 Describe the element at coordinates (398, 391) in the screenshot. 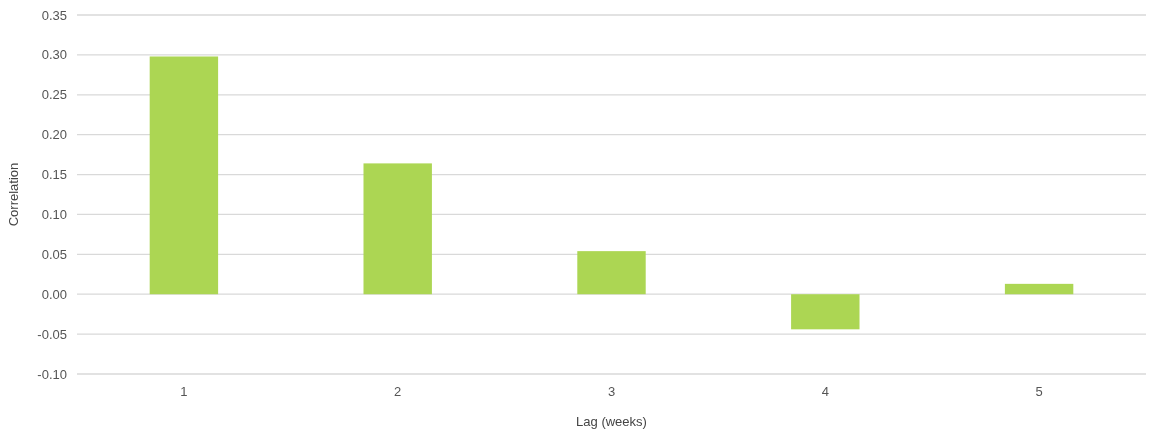

I see `x-tick-label: 2` at that location.